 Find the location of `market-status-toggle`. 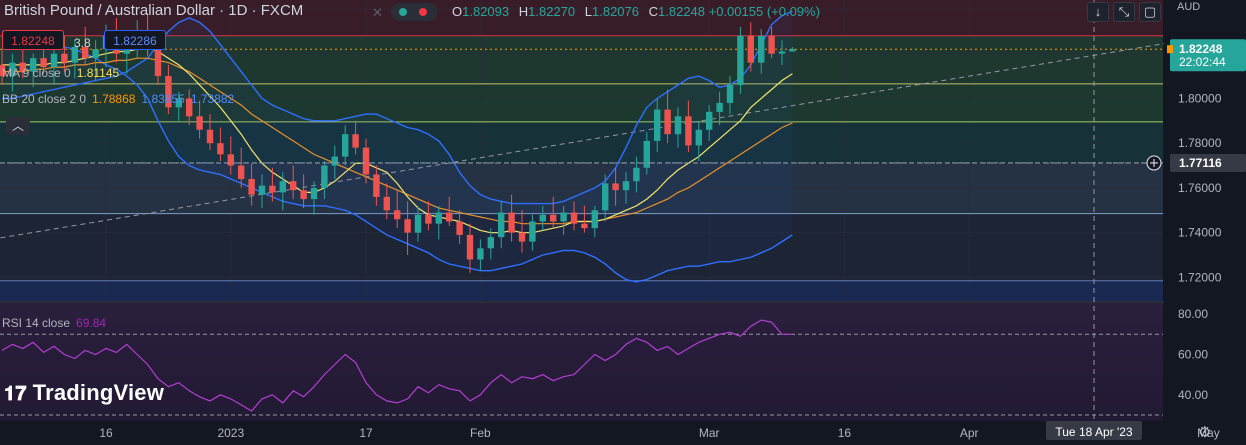

market-status-toggle is located at coordinates (414, 12).